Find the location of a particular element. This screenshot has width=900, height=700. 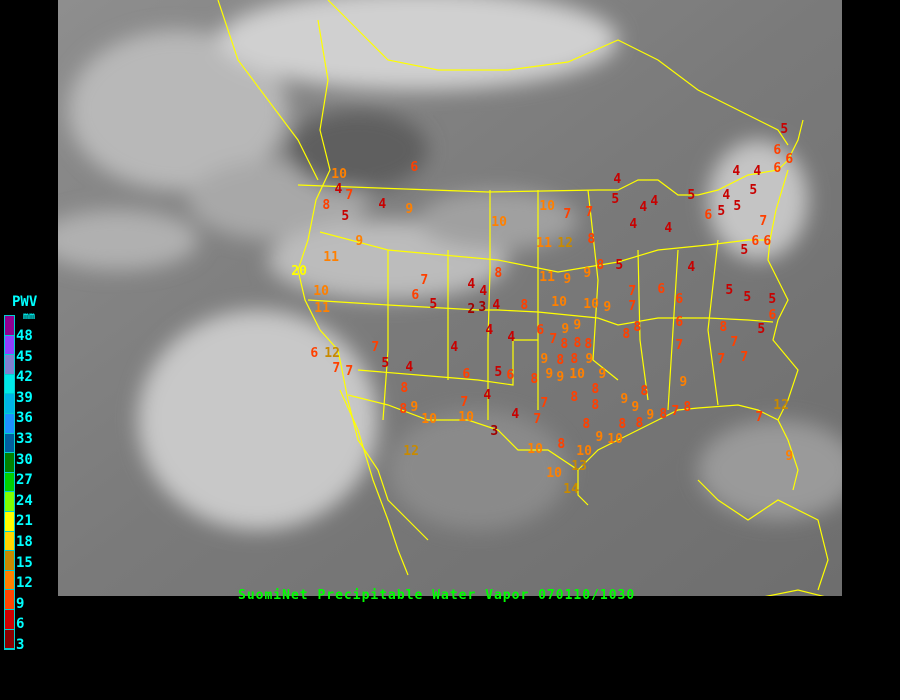

station-pwv-value: 3 is located at coordinates (482, 307).